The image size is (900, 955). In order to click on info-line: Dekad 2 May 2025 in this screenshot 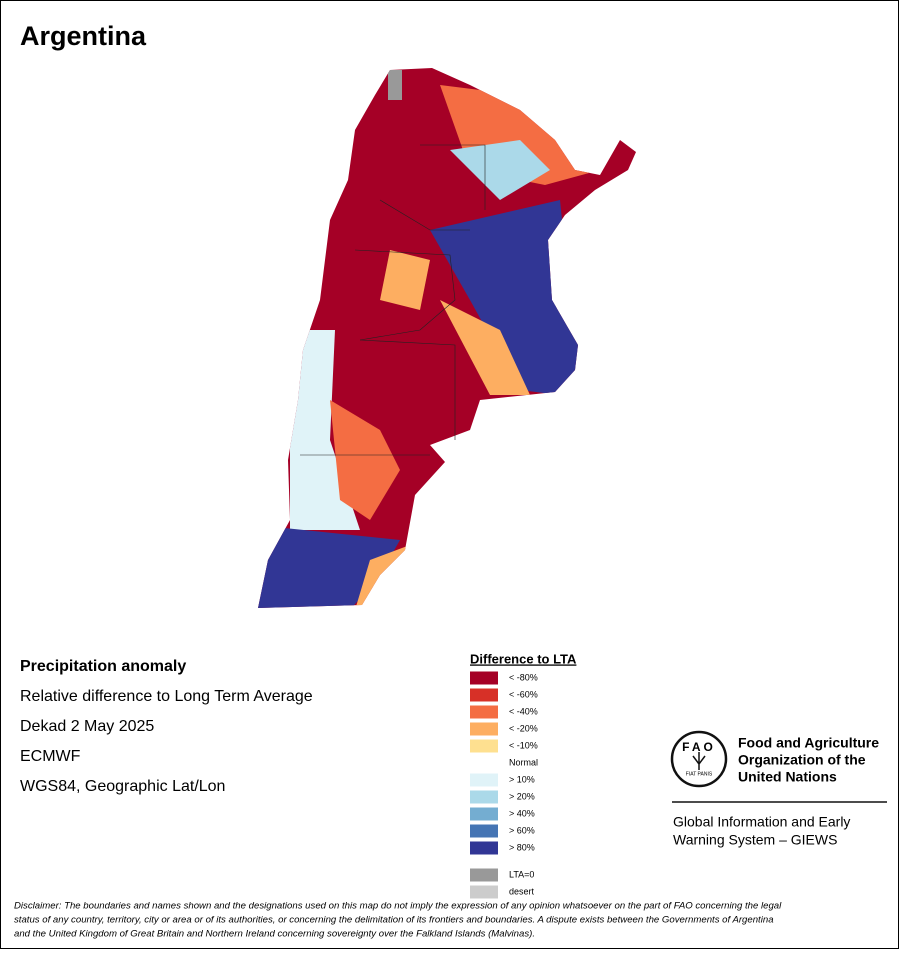, I will do `click(87, 726)`.